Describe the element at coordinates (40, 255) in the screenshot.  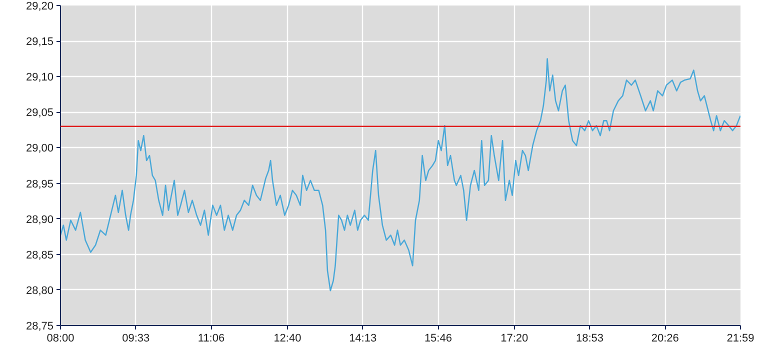
I see `y-tick-label: 28,85` at that location.